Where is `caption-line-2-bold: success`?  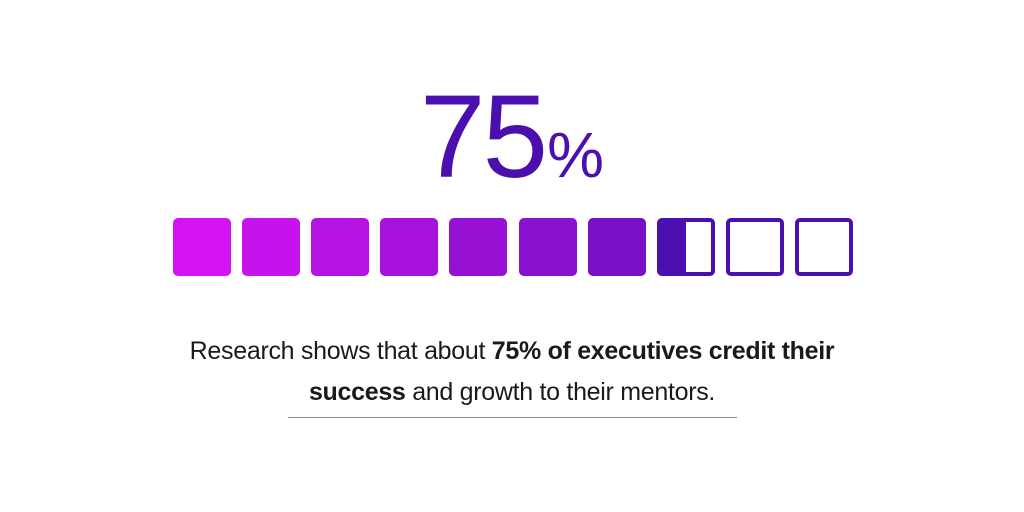 caption-line-2-bold: success is located at coordinates (357, 392).